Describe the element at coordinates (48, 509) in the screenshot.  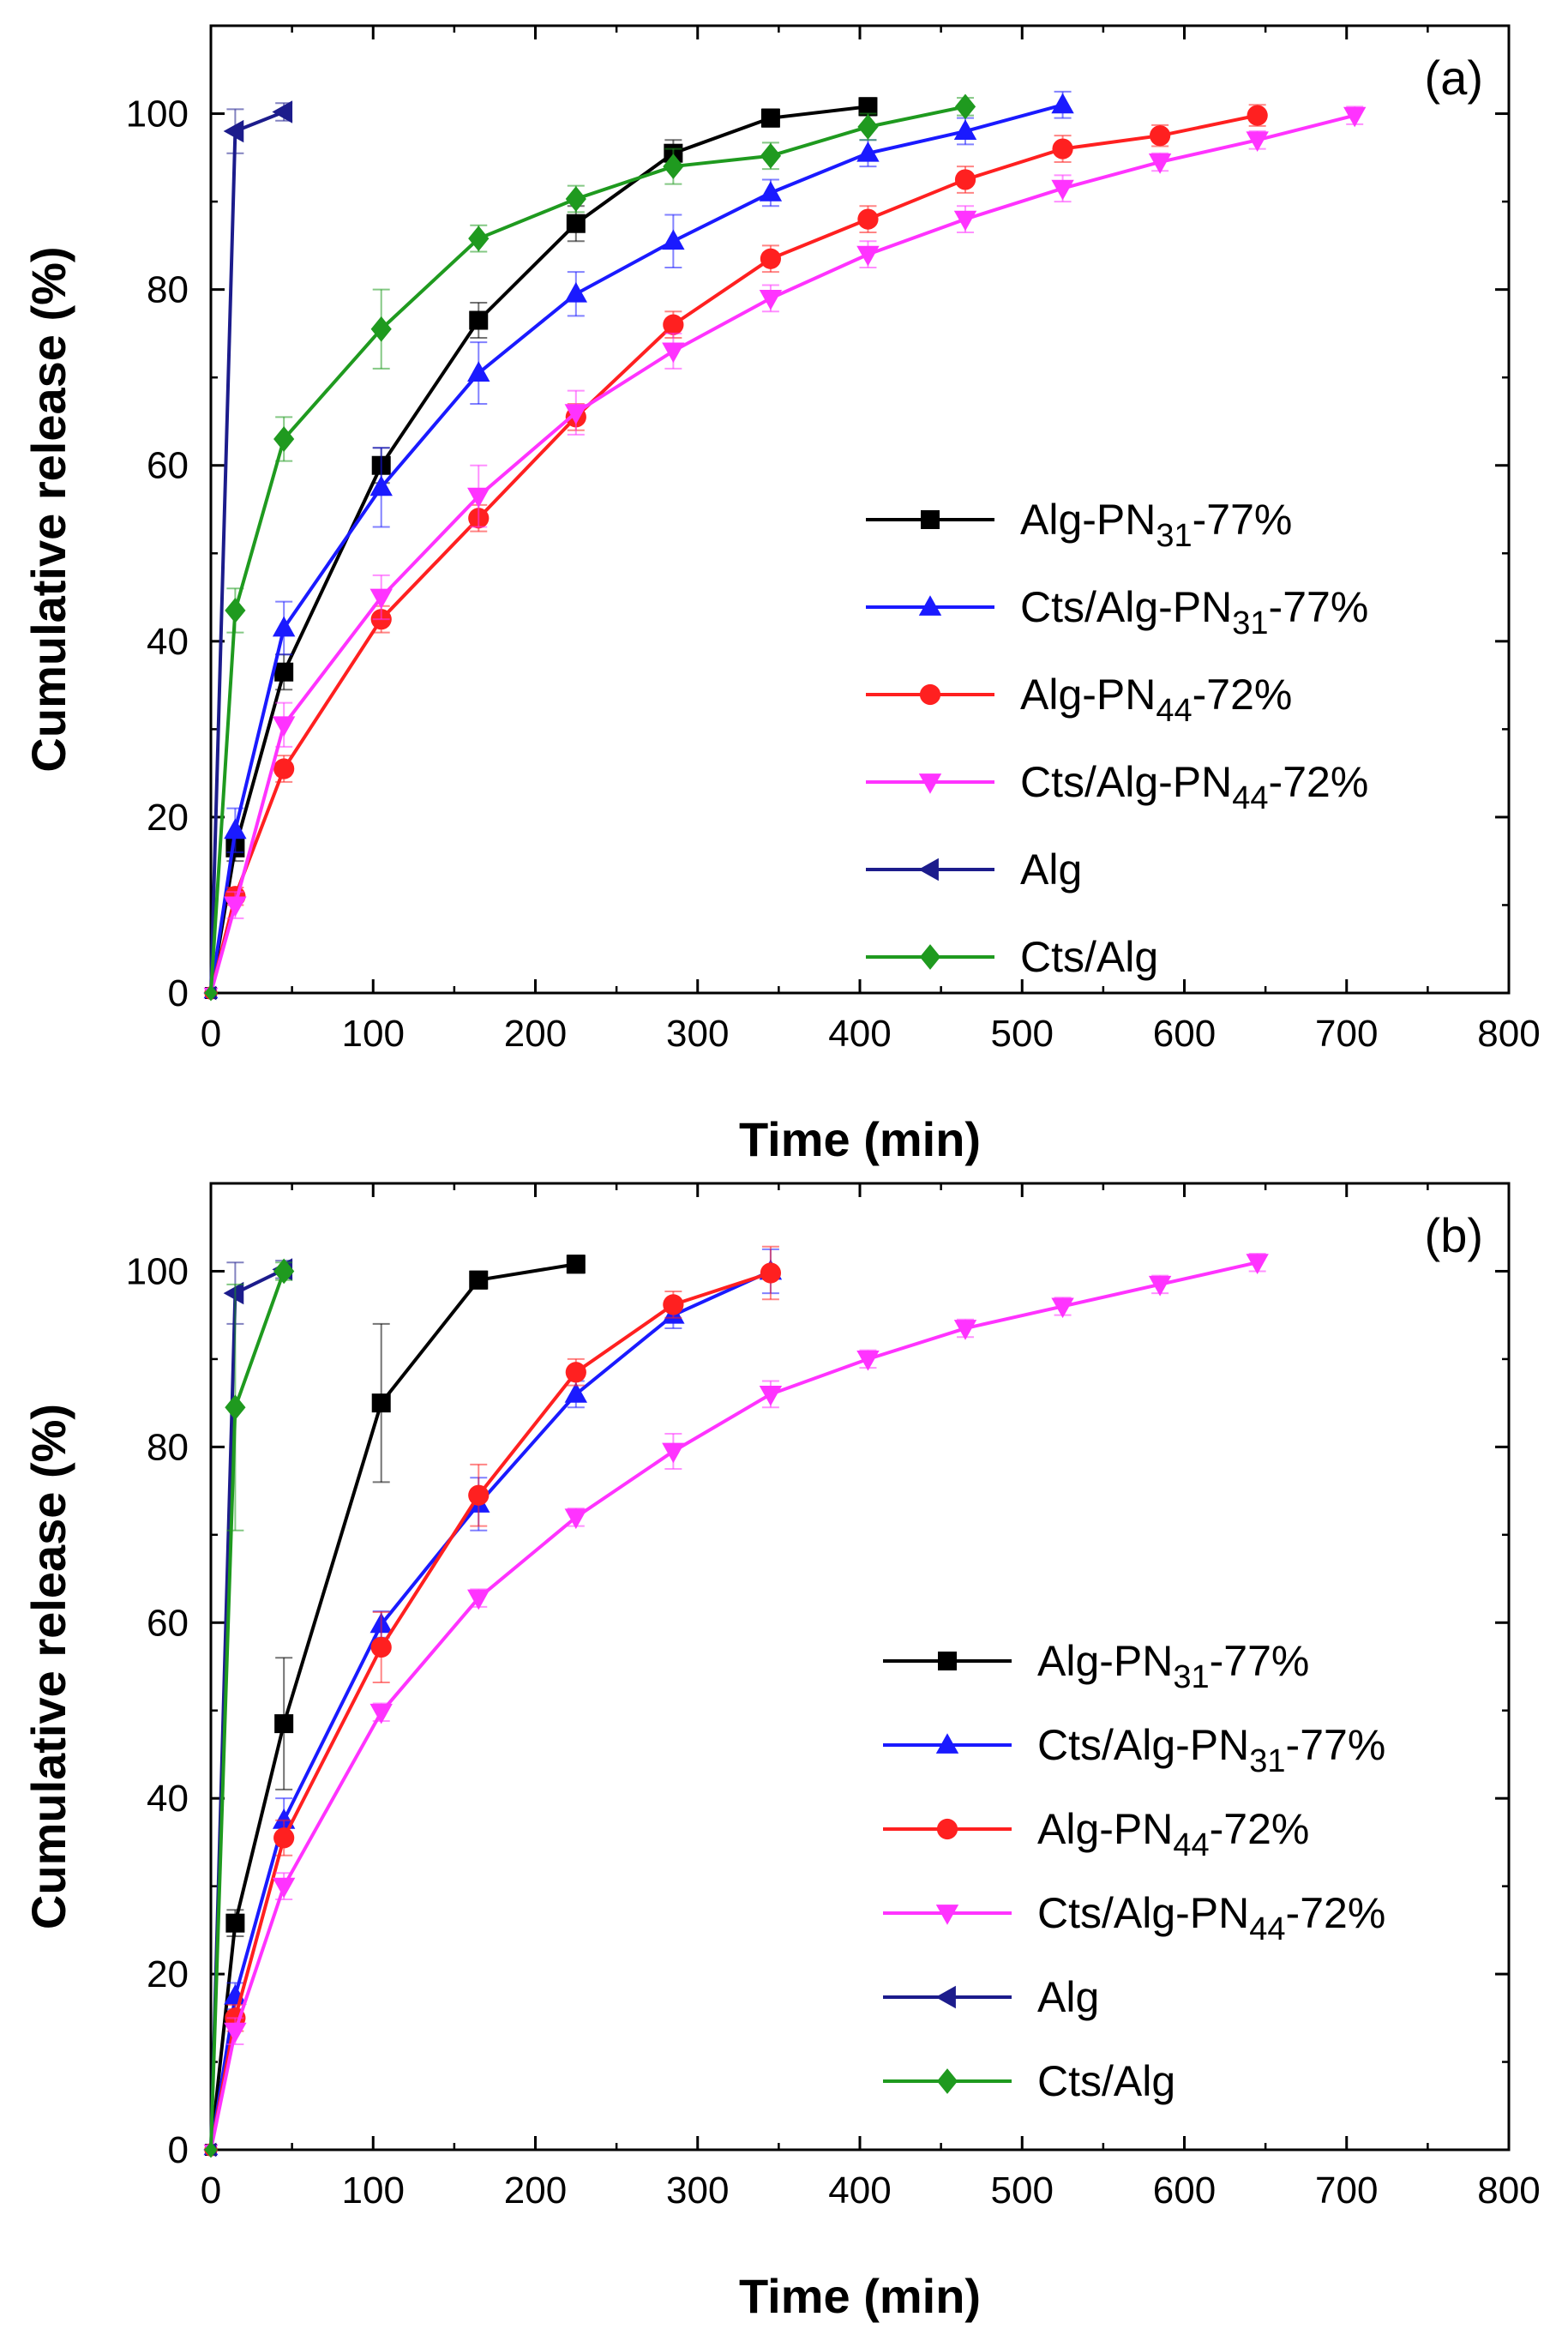
I see `y-axis-title: Cumulative release (%)` at that location.